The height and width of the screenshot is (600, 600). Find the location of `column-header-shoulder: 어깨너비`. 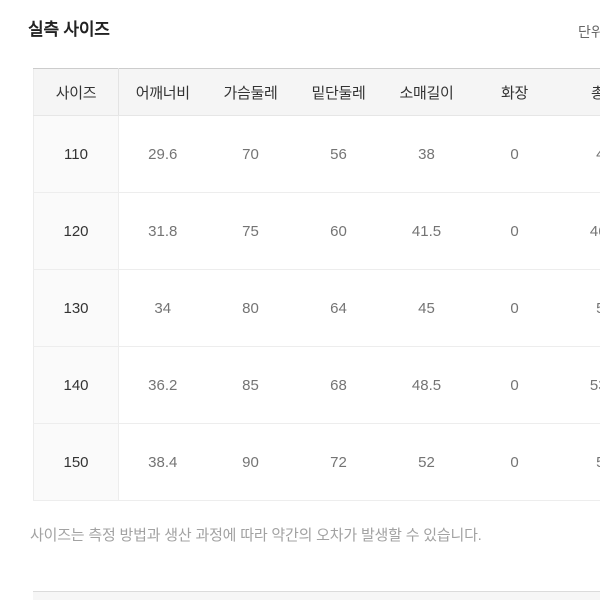

column-header-shoulder: 어깨너비 is located at coordinates (162, 92).